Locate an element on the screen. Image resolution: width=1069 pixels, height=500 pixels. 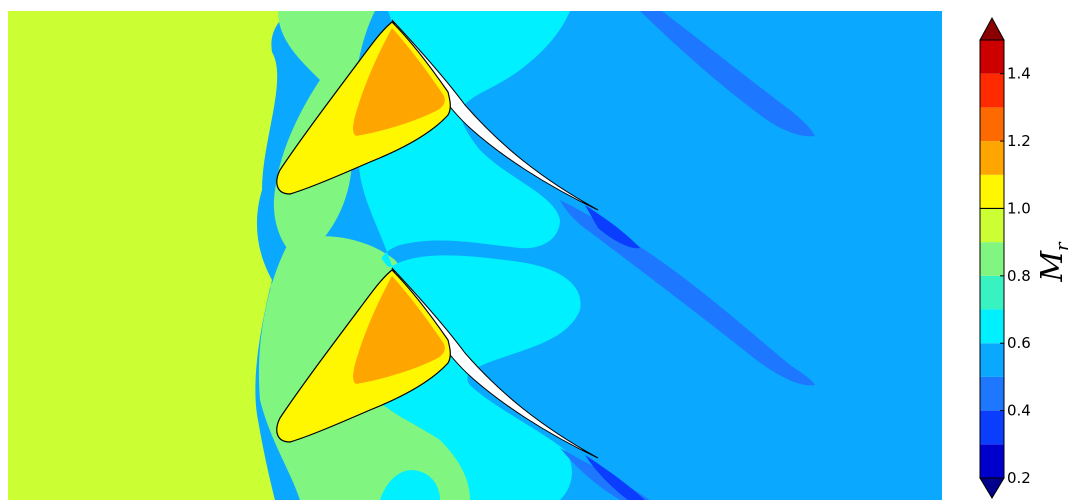
colorbar-level-1.2 is located at coordinates (992, 124).